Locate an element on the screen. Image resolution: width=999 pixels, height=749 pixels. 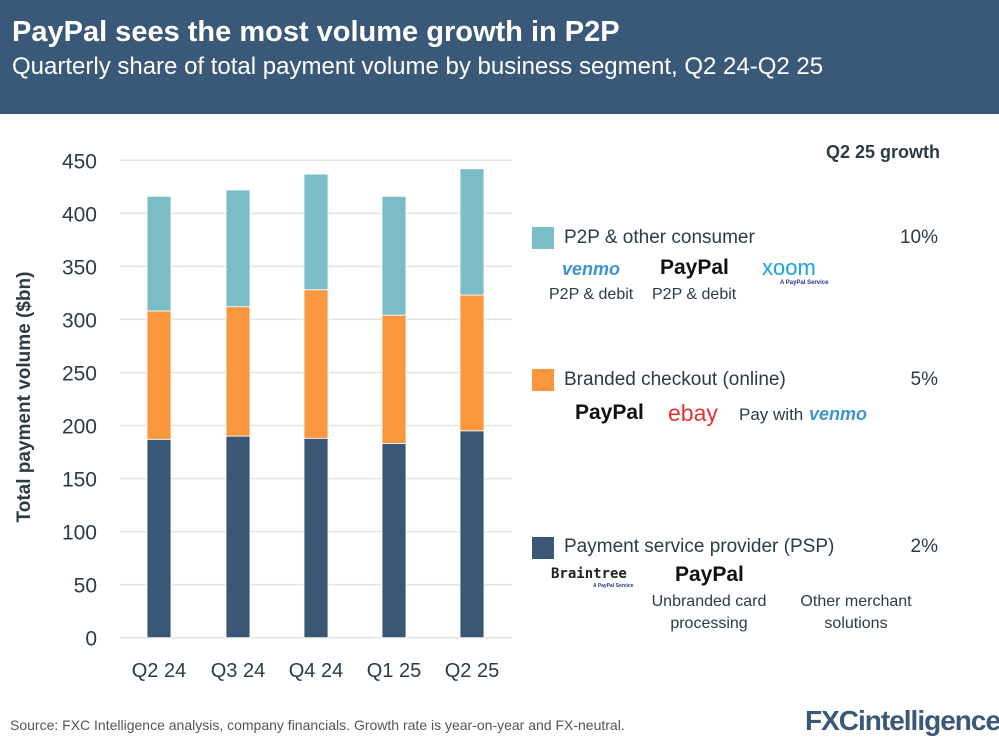
y-axis-label: Total payment volume ($bn) is located at coordinates (24, 397).